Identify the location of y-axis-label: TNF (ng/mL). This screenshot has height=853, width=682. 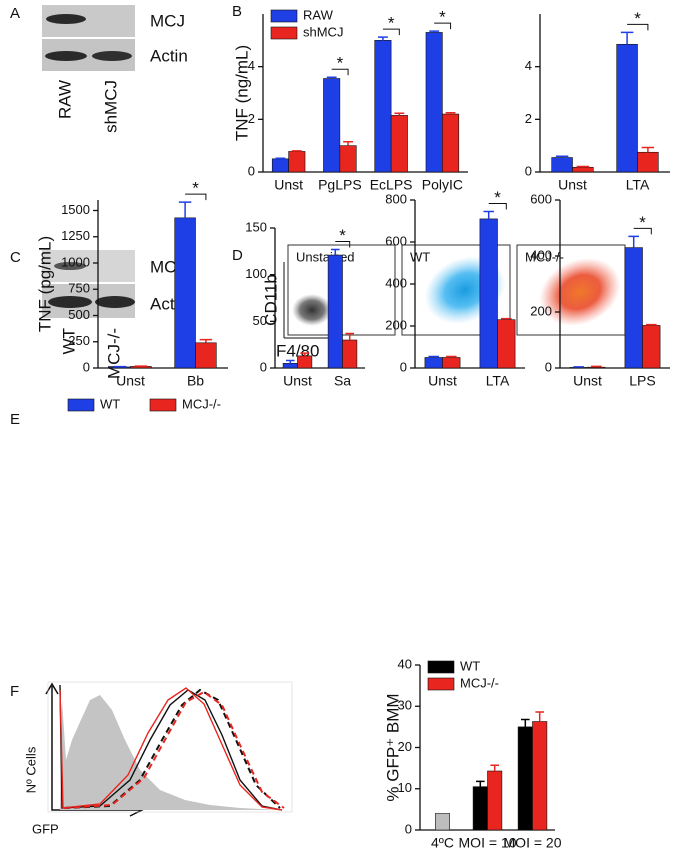
(241, 93).